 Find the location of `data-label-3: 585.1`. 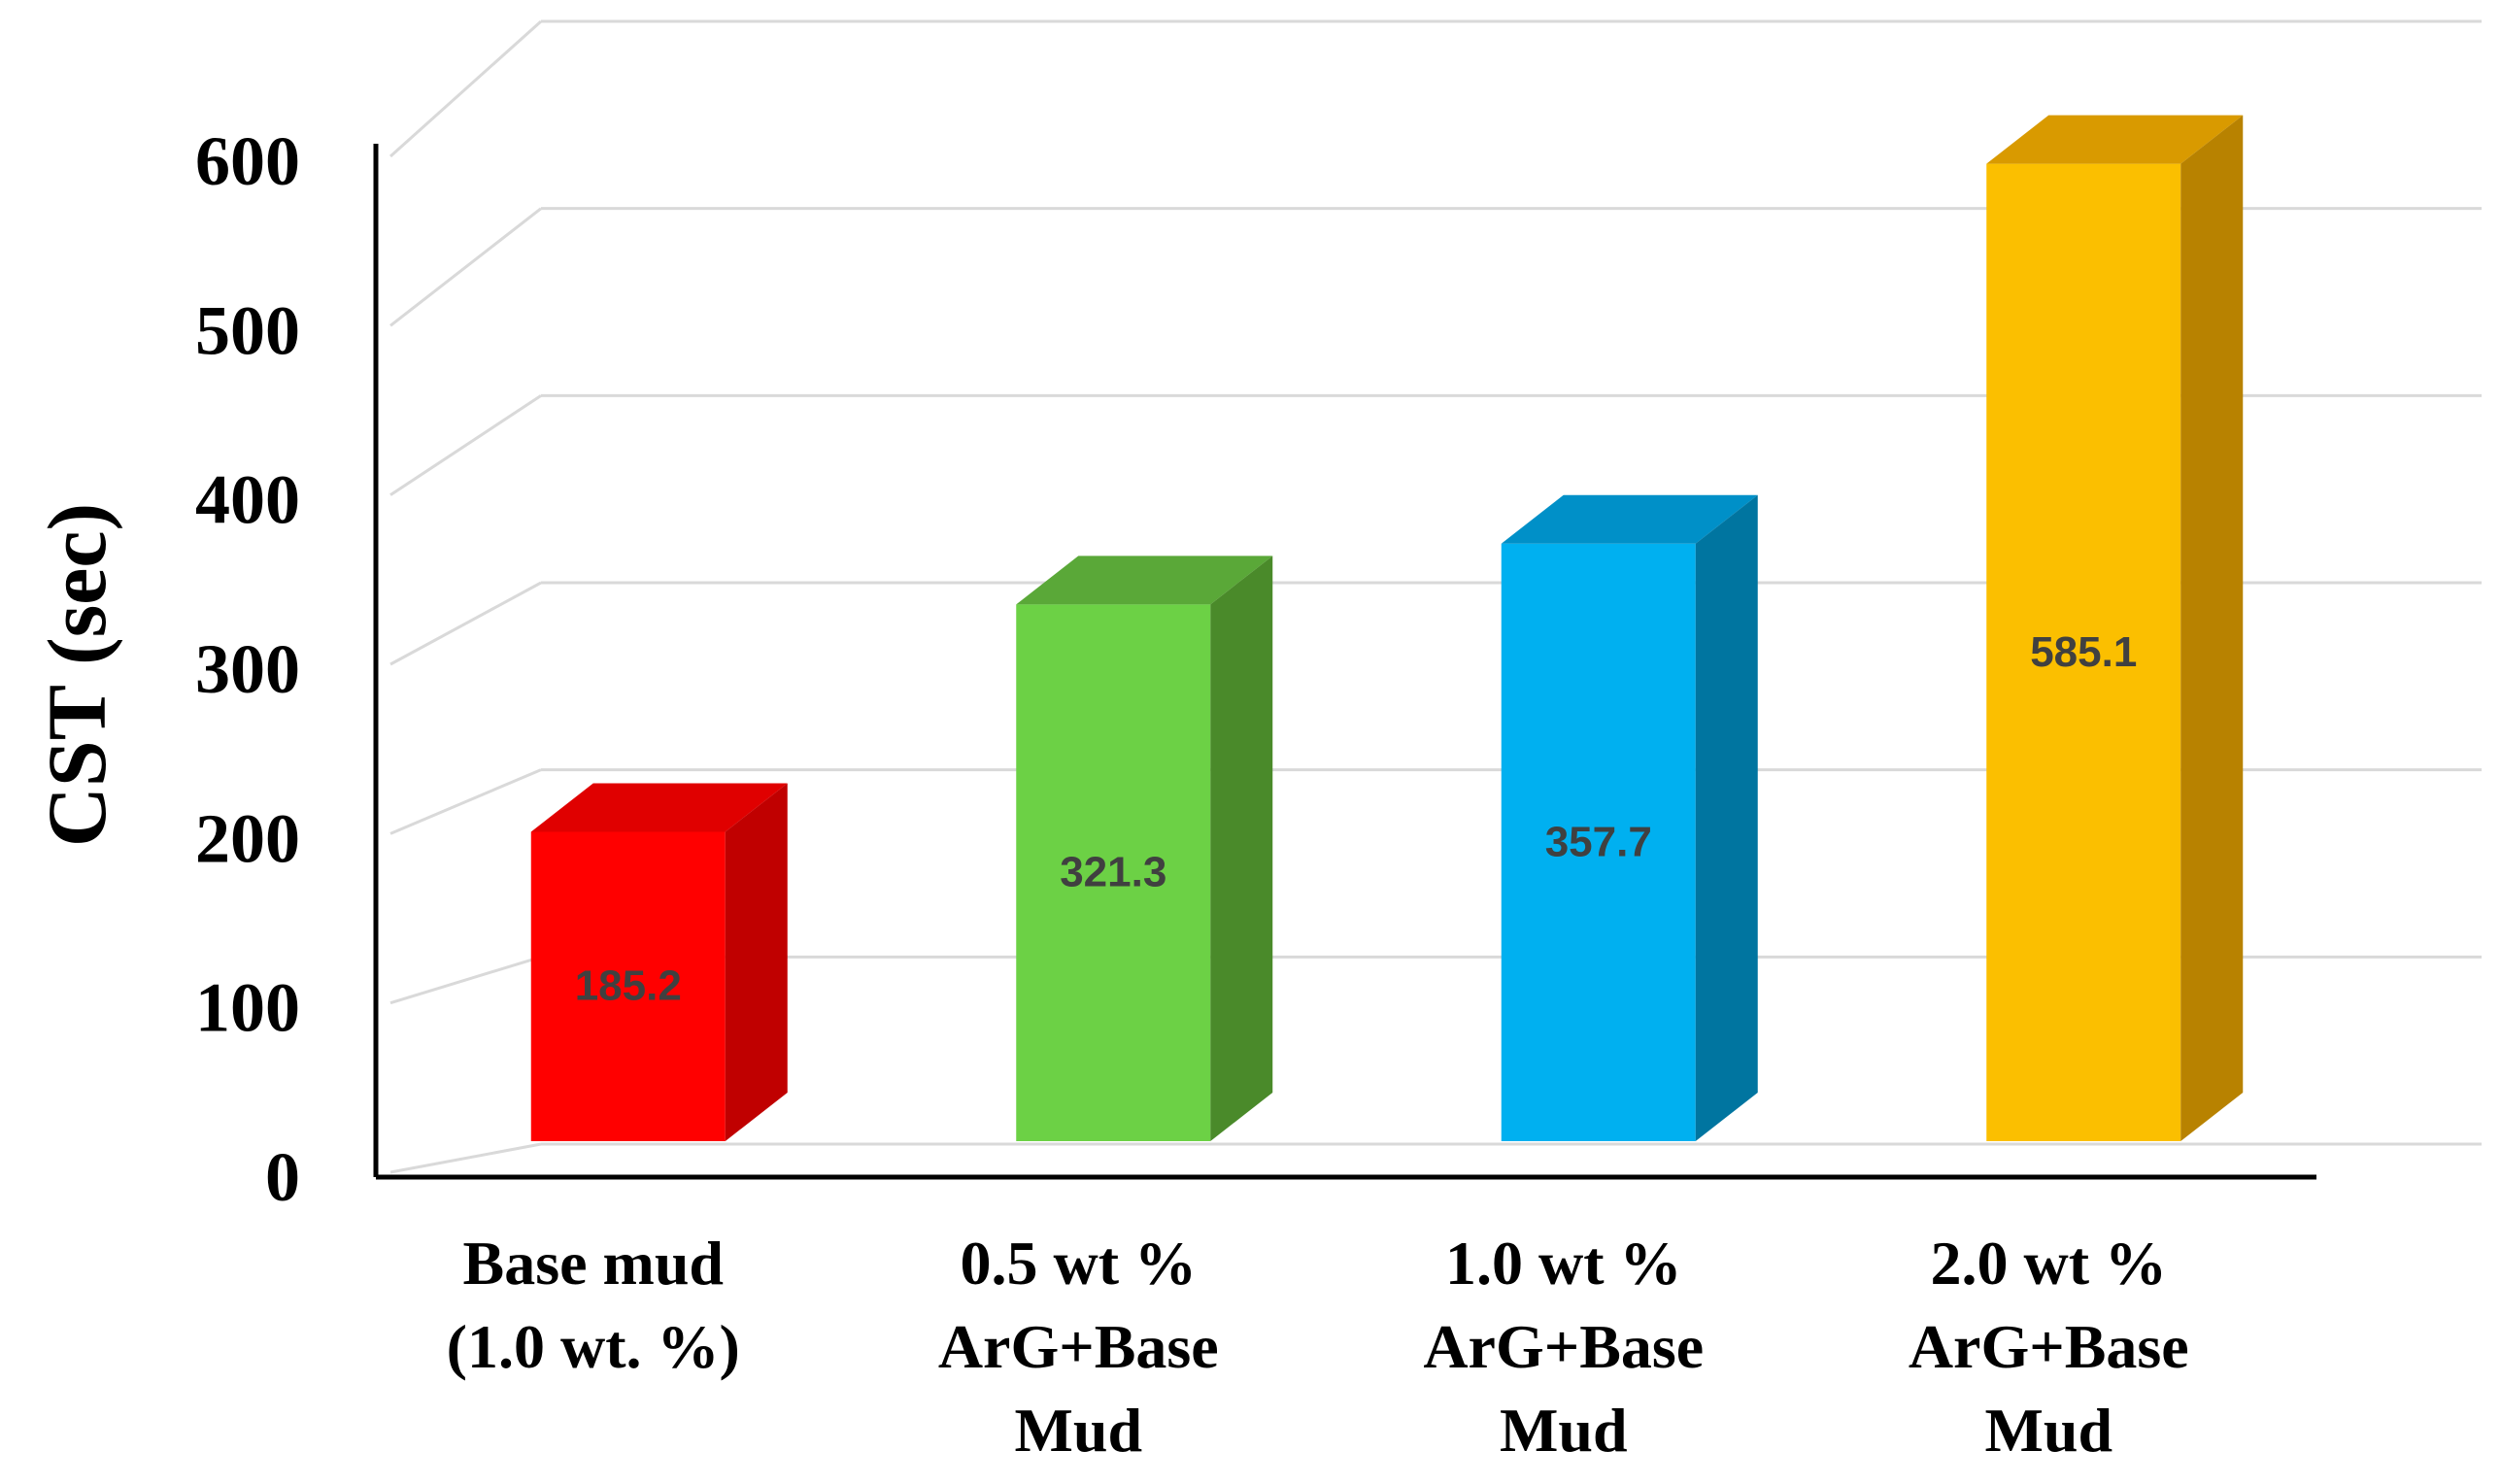

data-label-3: 585.1 is located at coordinates (2083, 652).